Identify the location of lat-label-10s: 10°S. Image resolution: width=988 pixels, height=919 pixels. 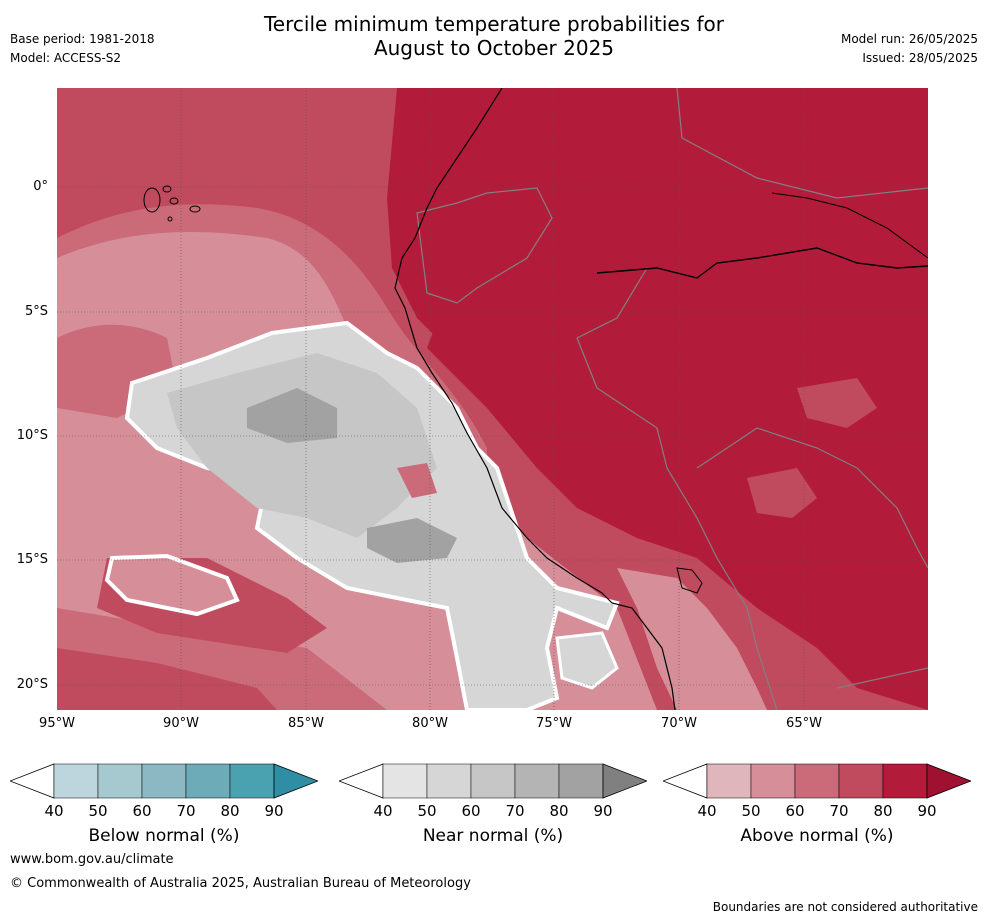
(32, 435).